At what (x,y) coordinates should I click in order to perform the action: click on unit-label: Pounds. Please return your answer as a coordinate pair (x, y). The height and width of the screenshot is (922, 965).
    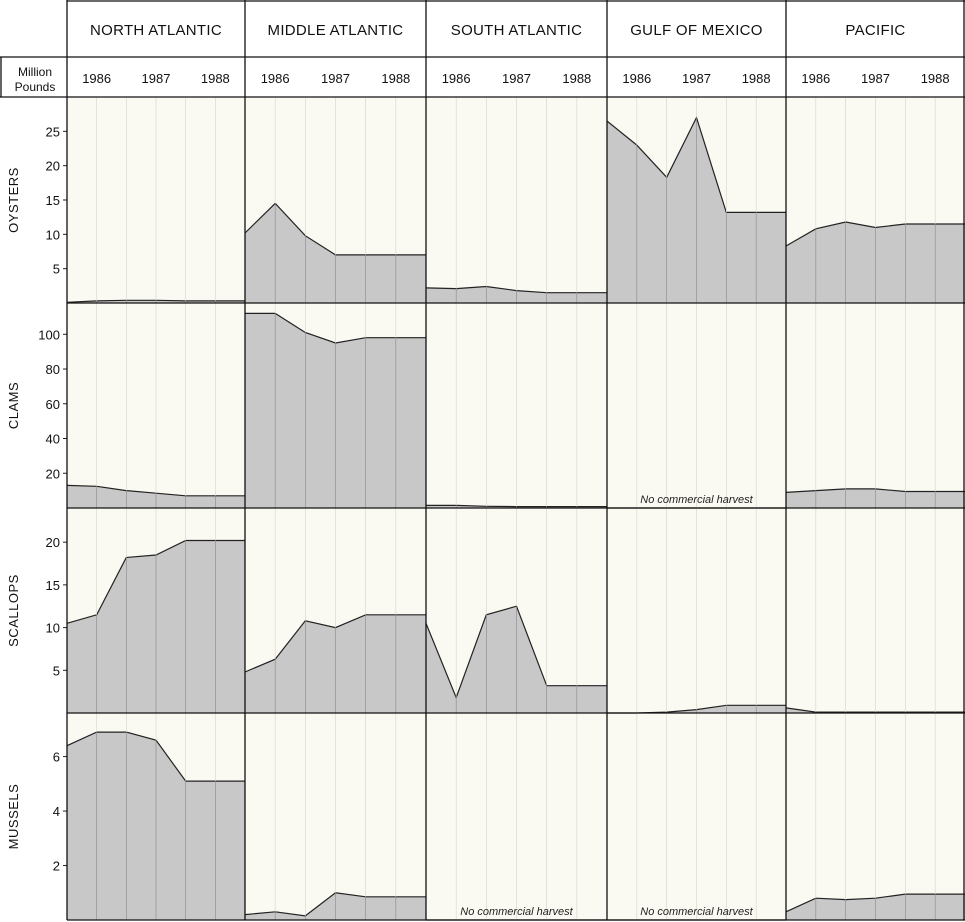
    Looking at the image, I should click on (35, 87).